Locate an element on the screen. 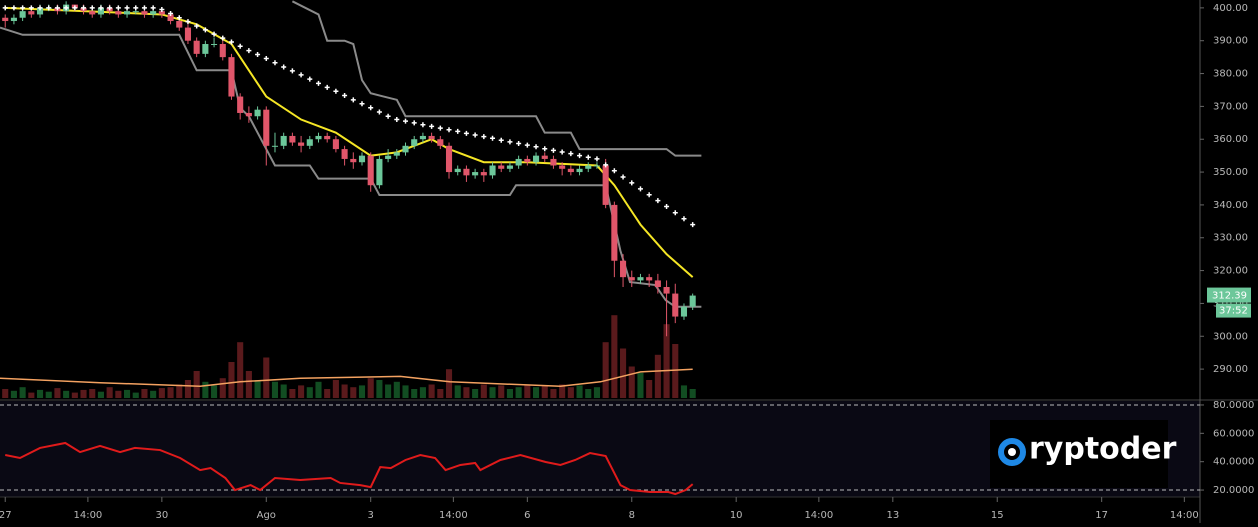  y-tick-label: 370.00 is located at coordinates (1230, 106).